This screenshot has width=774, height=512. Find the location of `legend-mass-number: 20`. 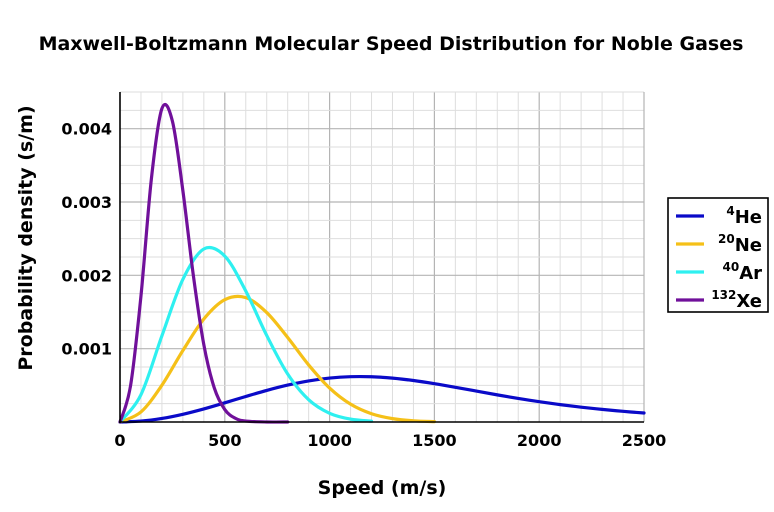

legend-mass-number: 20 is located at coordinates (726, 239).